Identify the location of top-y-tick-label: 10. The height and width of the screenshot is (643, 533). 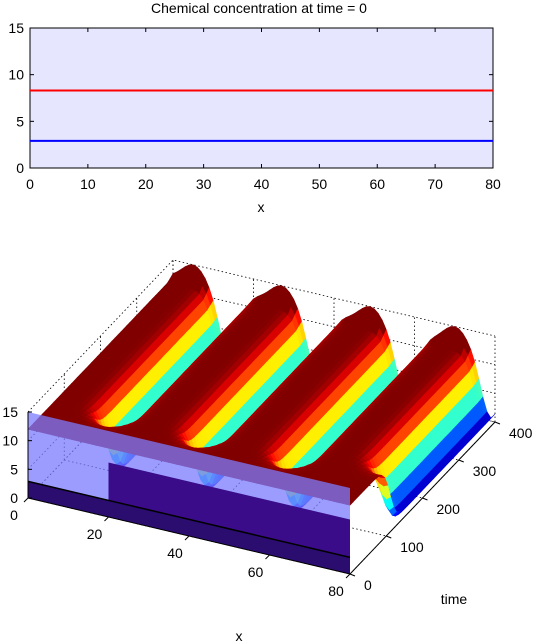
(16, 75).